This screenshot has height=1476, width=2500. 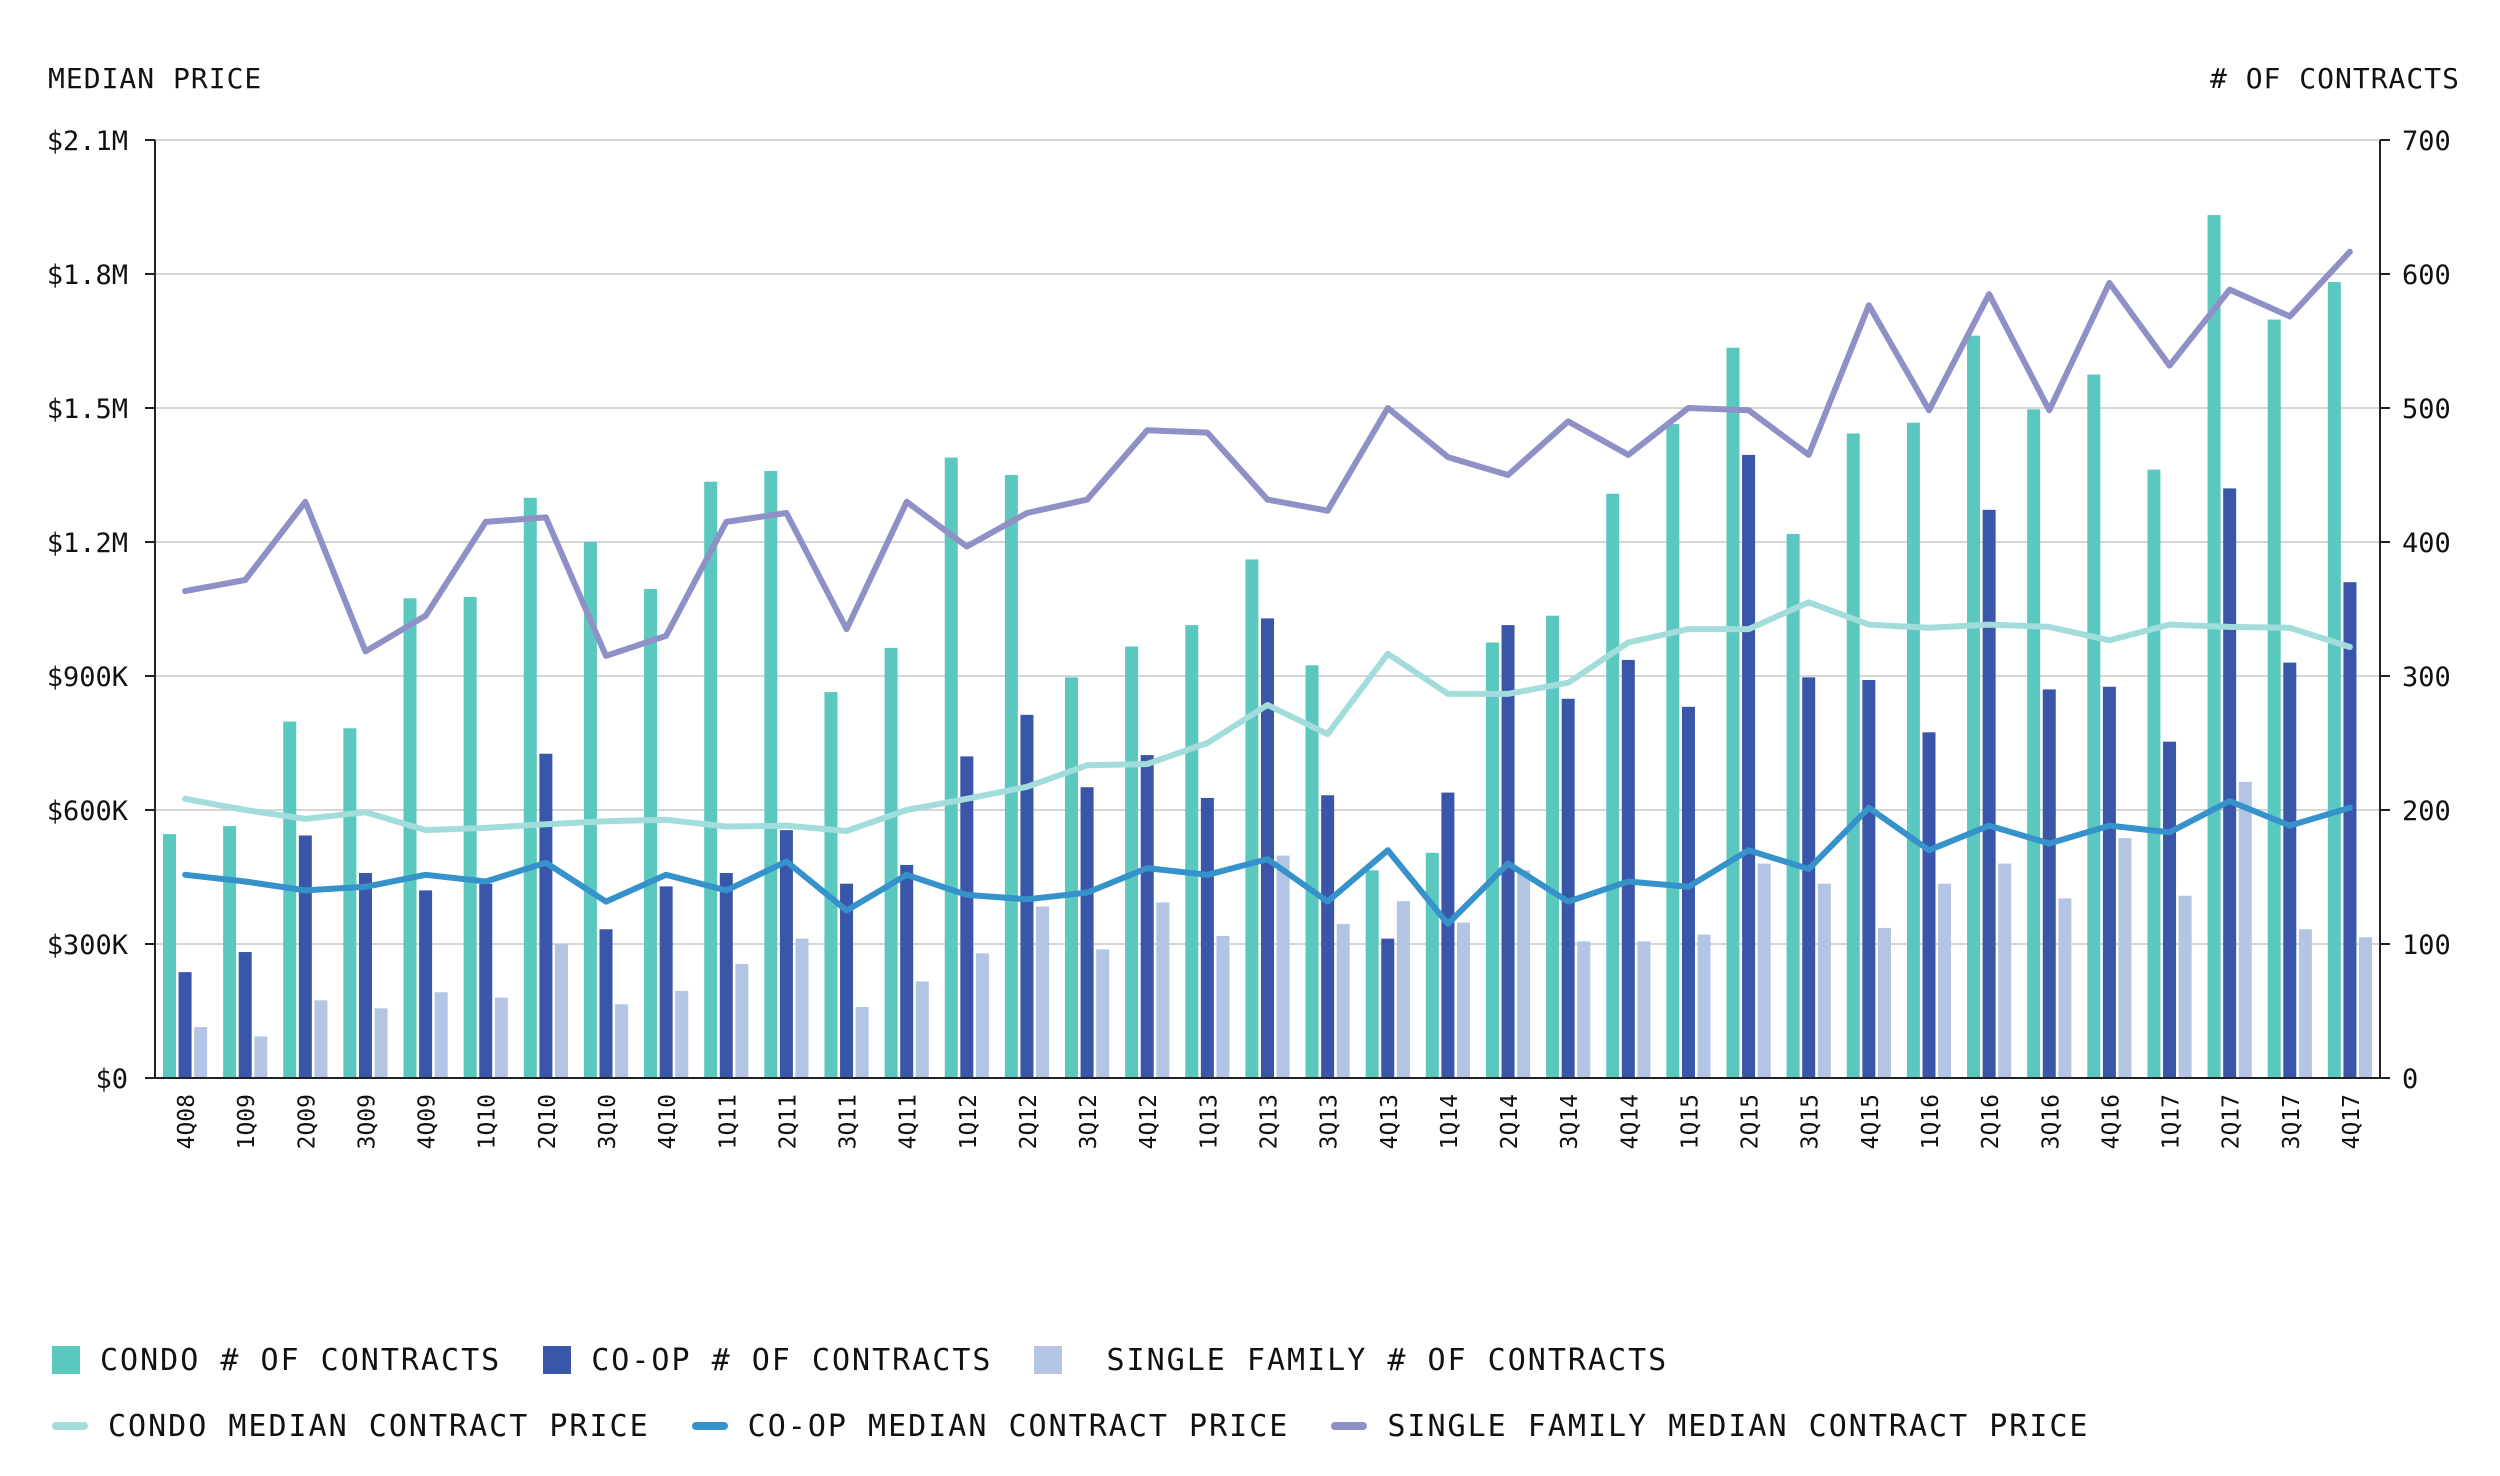 I want to click on x-tick-label: 2Q17, so click(x=2232, y=1121).